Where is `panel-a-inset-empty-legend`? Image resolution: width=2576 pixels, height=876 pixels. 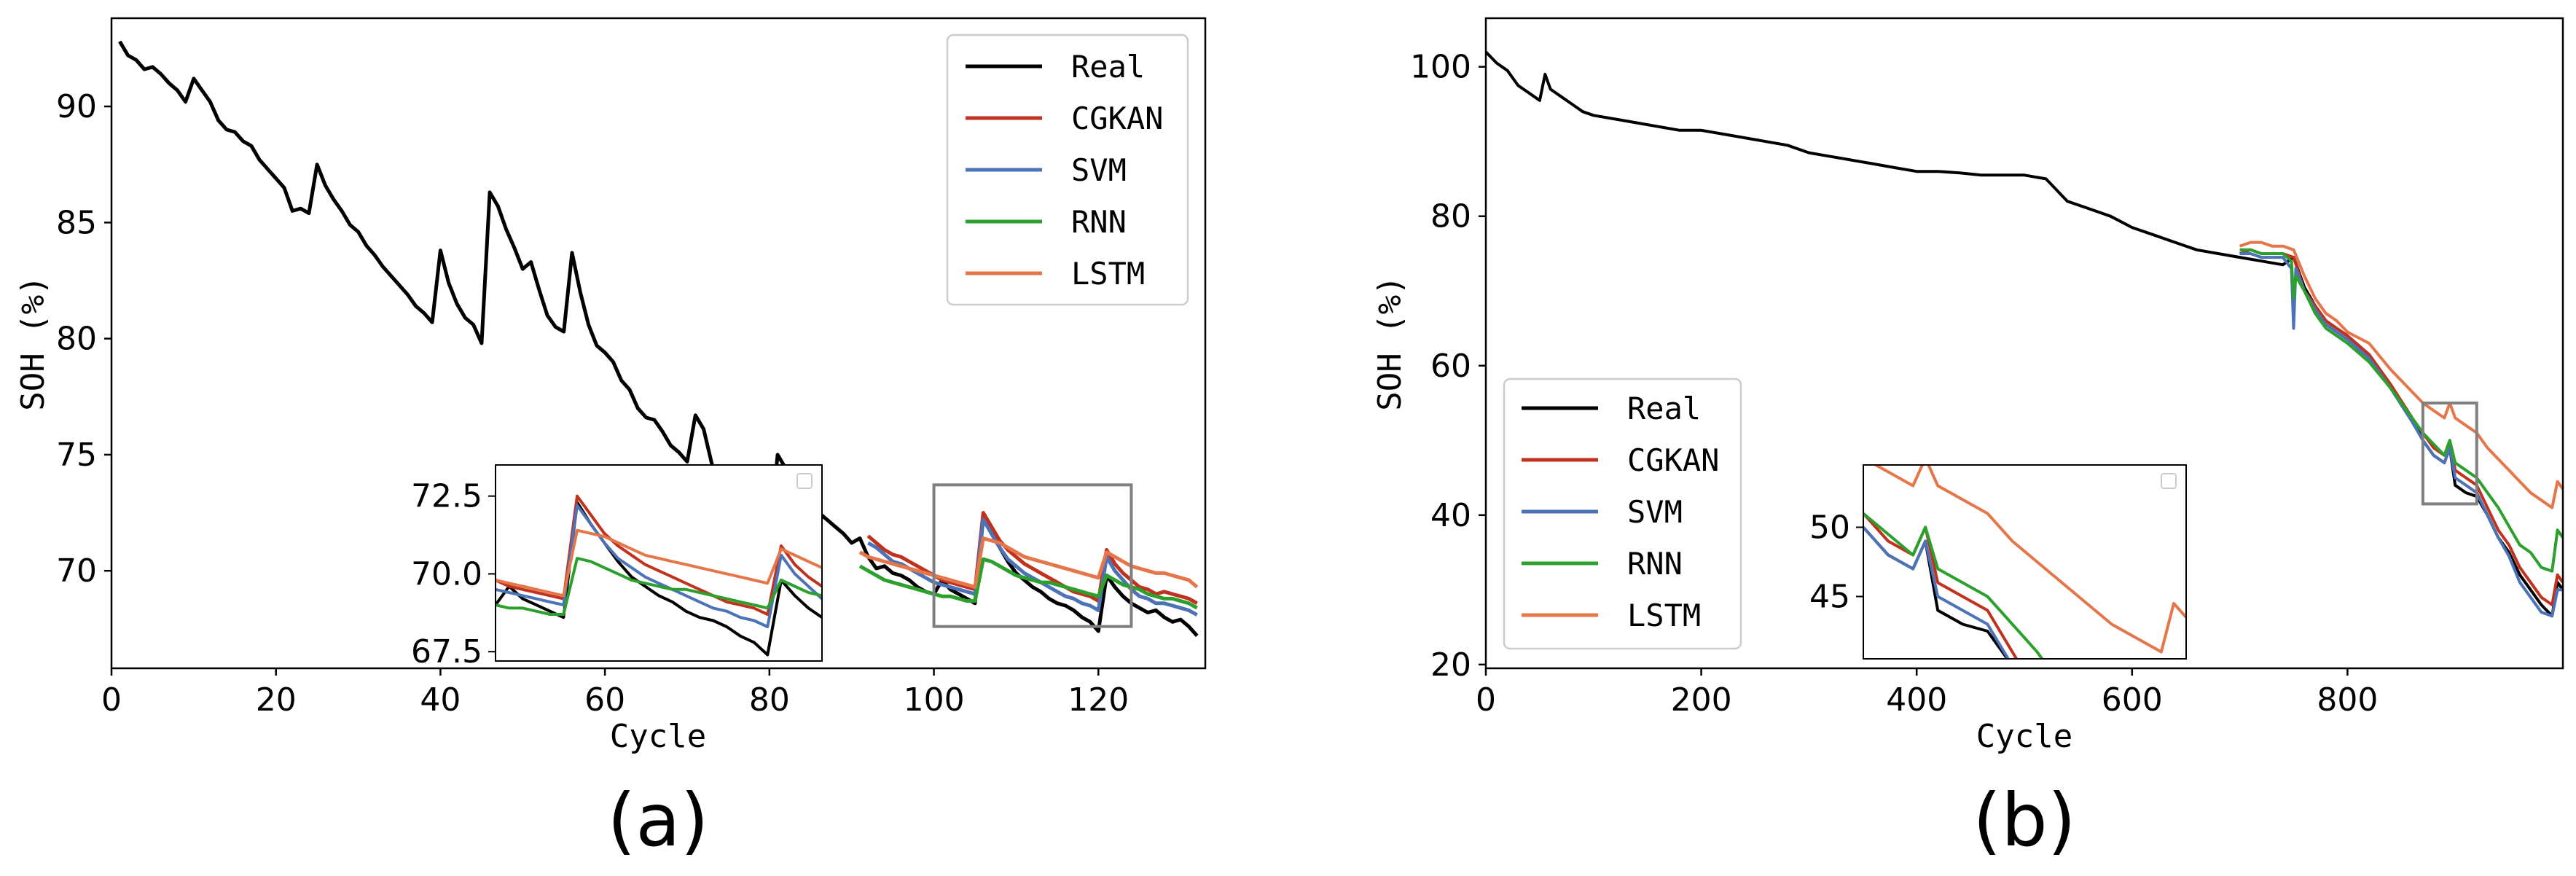 panel-a-inset-empty-legend is located at coordinates (804, 481).